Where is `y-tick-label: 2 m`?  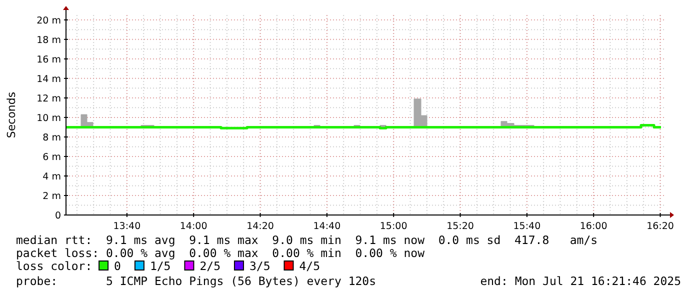 y-tick-label: 2 m is located at coordinates (51, 196).